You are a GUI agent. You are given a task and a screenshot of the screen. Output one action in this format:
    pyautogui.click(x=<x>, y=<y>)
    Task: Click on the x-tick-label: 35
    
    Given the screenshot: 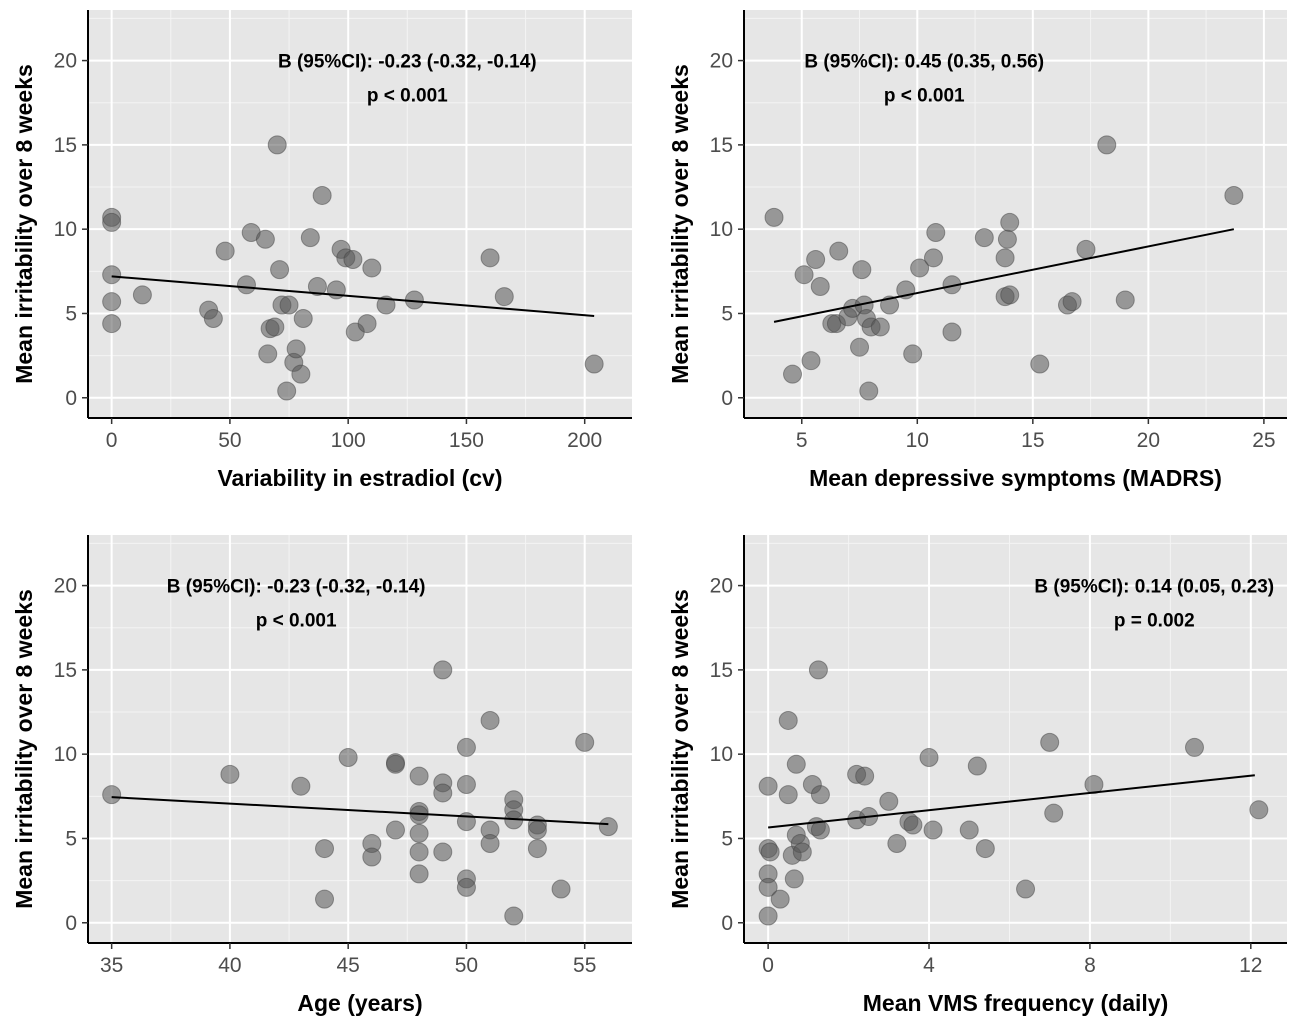 What is the action you would take?
    pyautogui.click(x=111, y=965)
    